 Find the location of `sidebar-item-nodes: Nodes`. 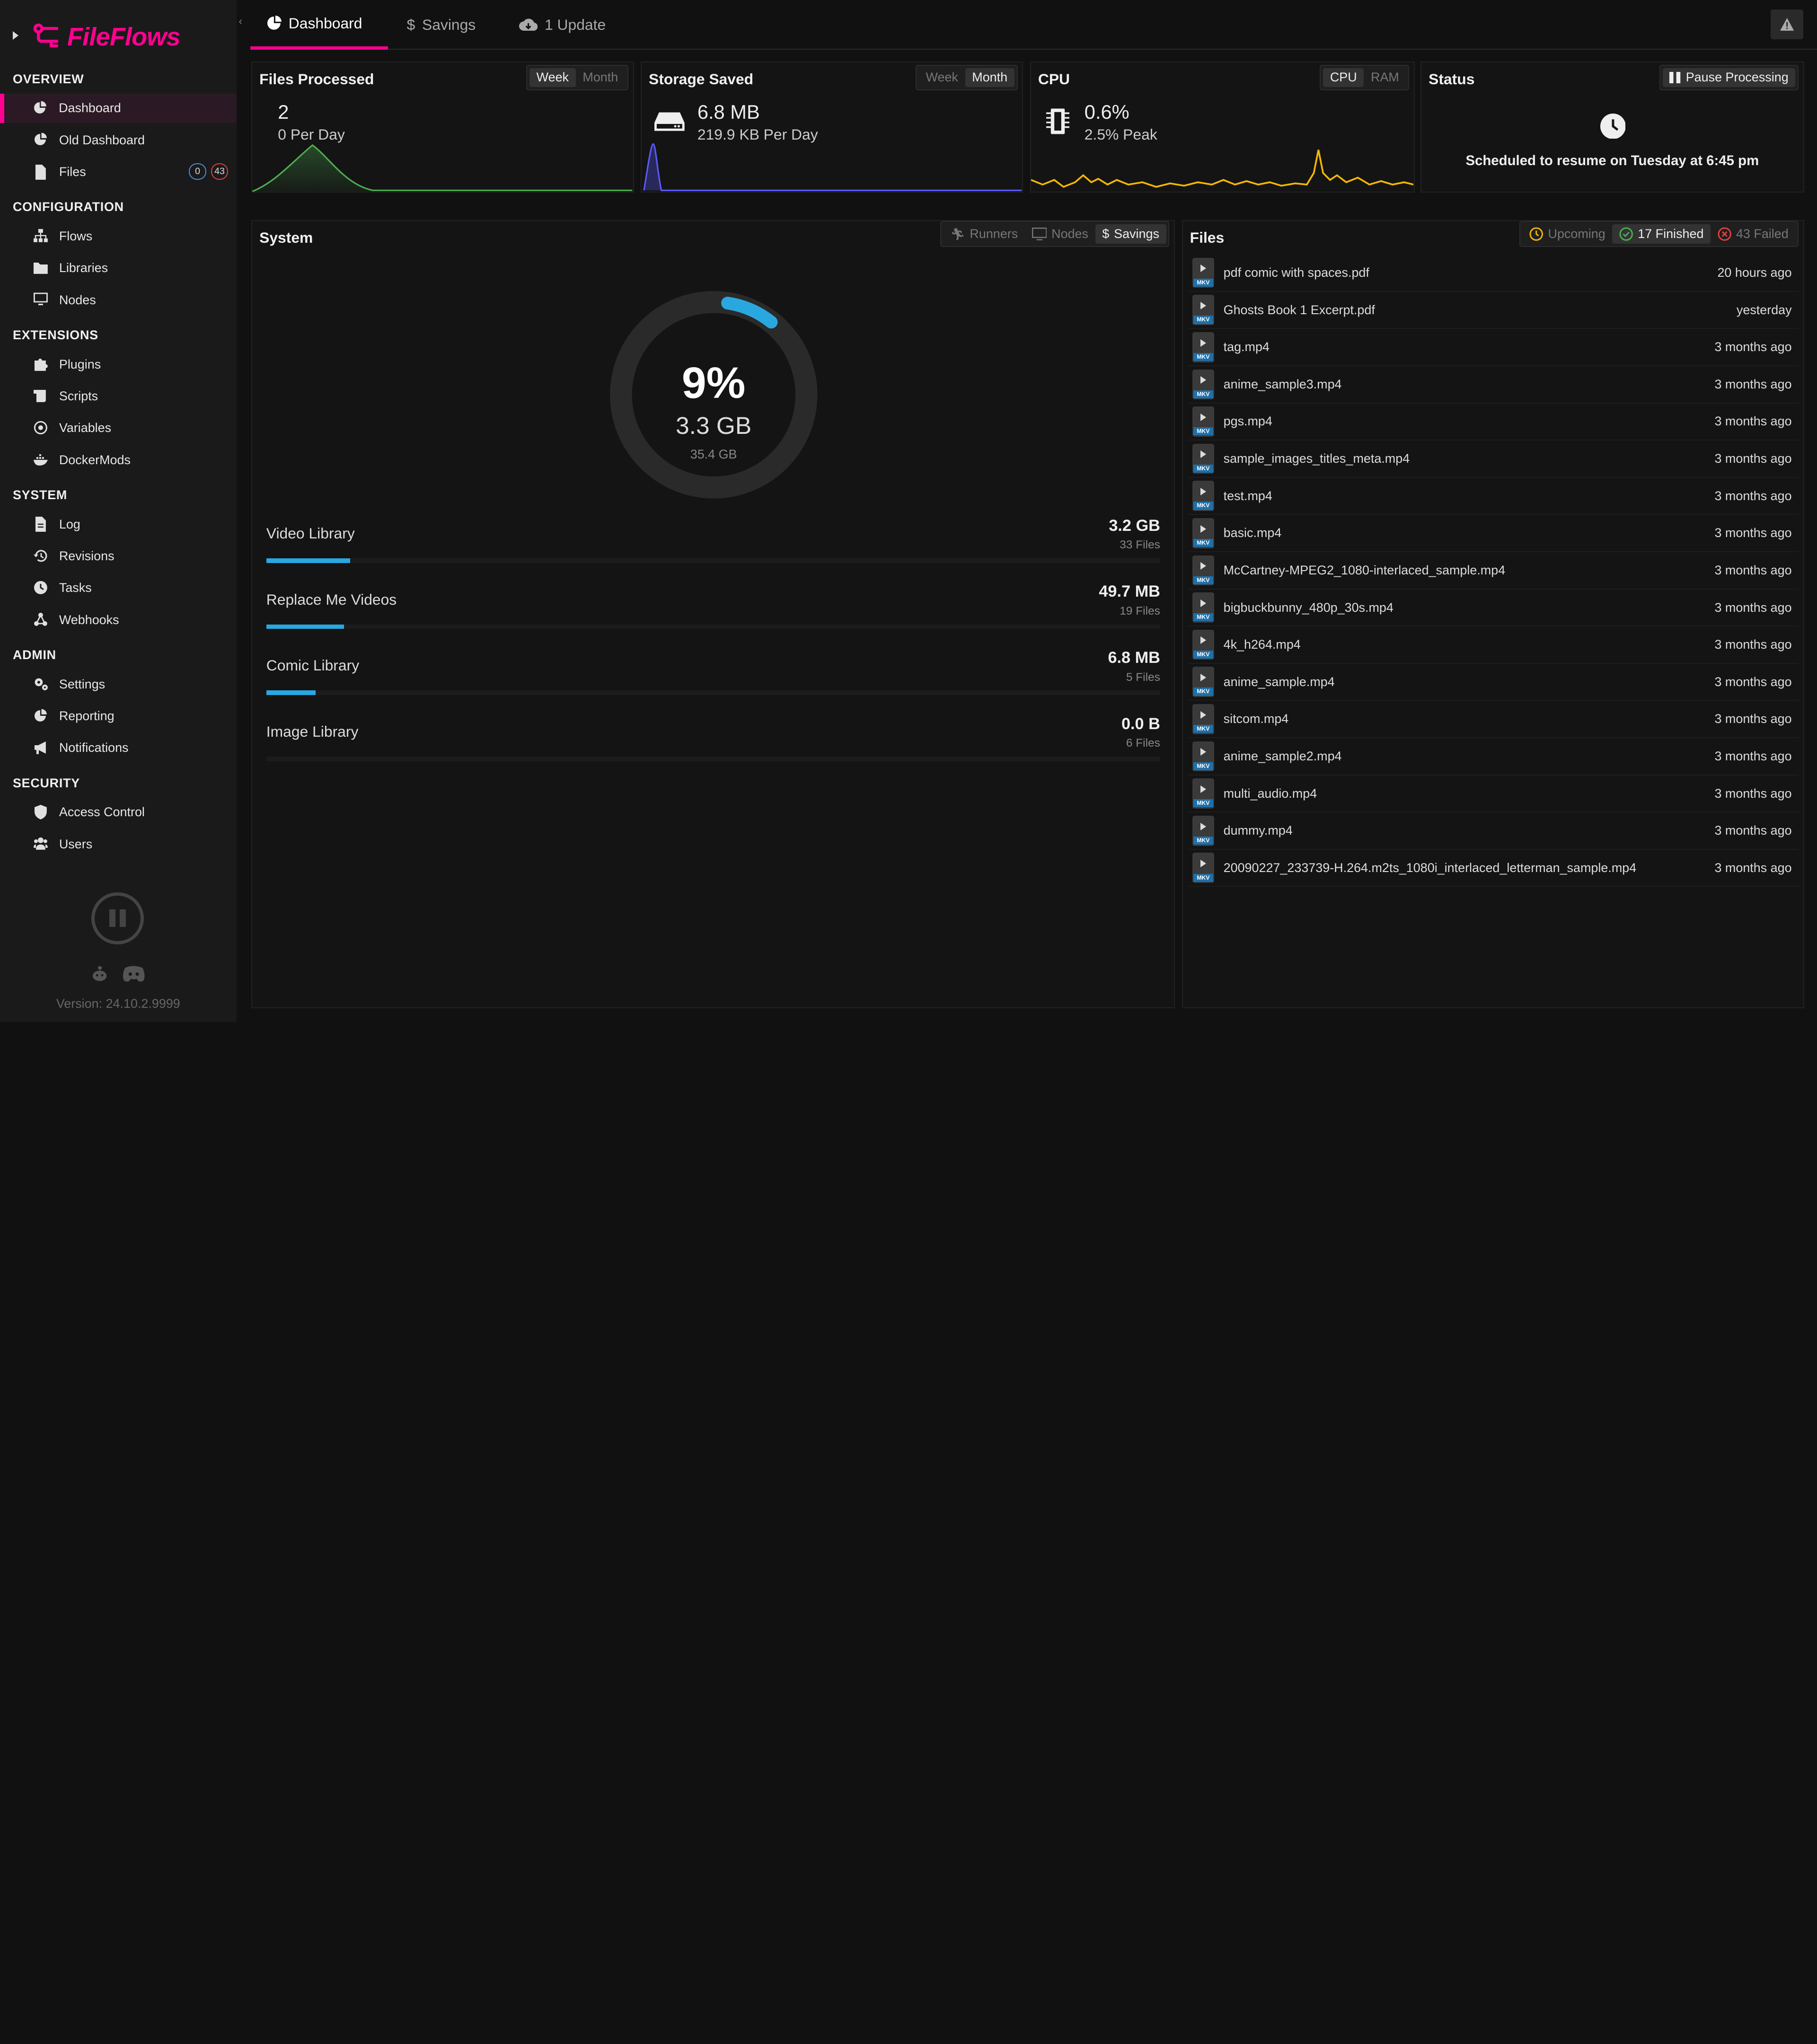

sidebar-item-nodes: Nodes is located at coordinates (119, 300).